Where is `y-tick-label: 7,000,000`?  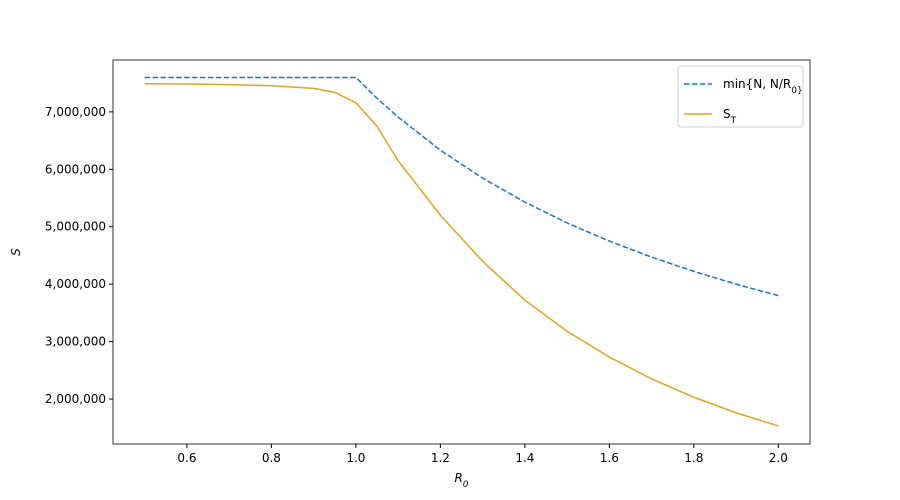
y-tick-label: 7,000,000 is located at coordinates (75, 112).